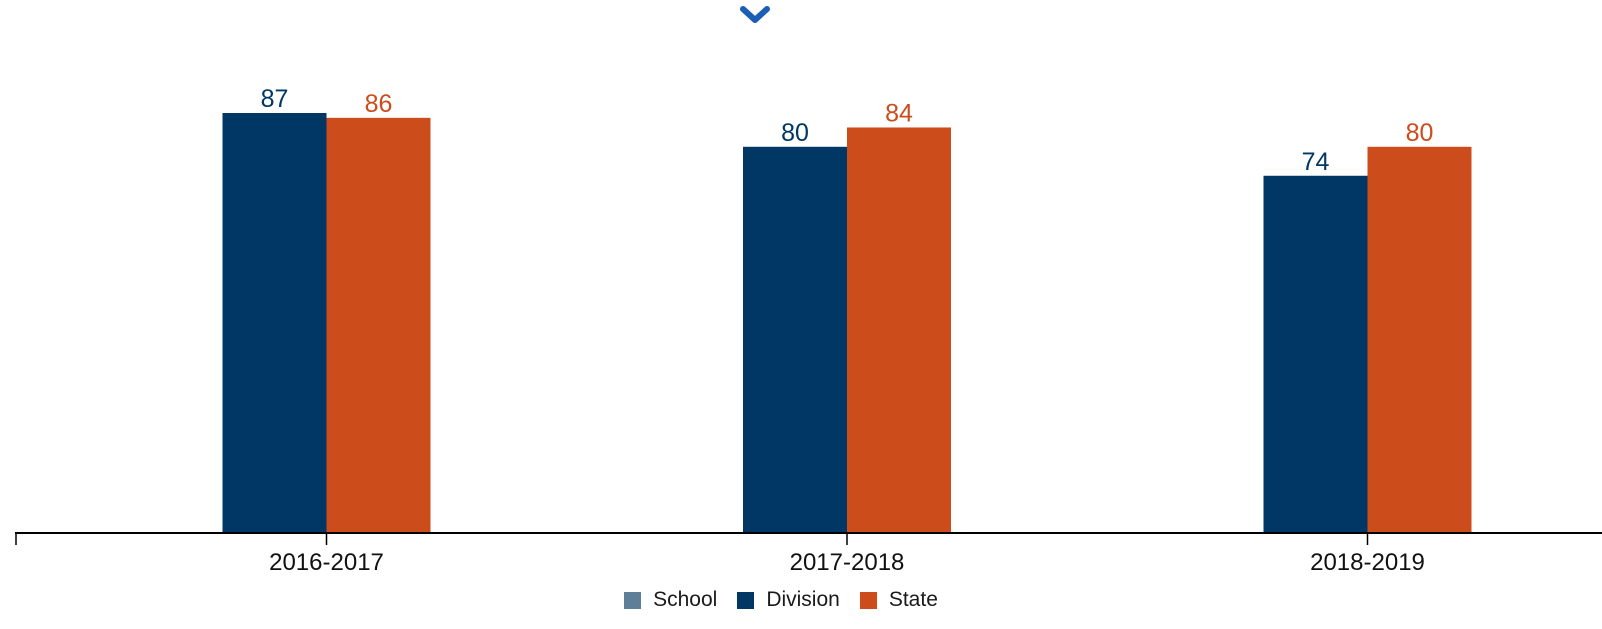 This screenshot has height=629, width=1602. Describe the element at coordinates (795, 133) in the screenshot. I see `data-label-division-2017-2018: 80` at that location.